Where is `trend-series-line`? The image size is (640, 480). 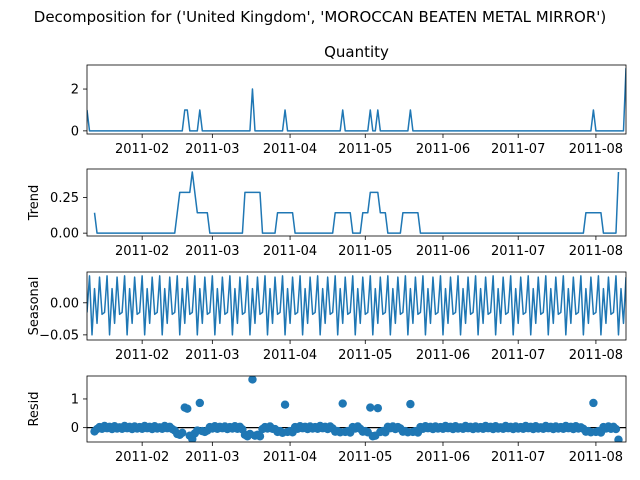
trend-series-line is located at coordinates (356, 202).